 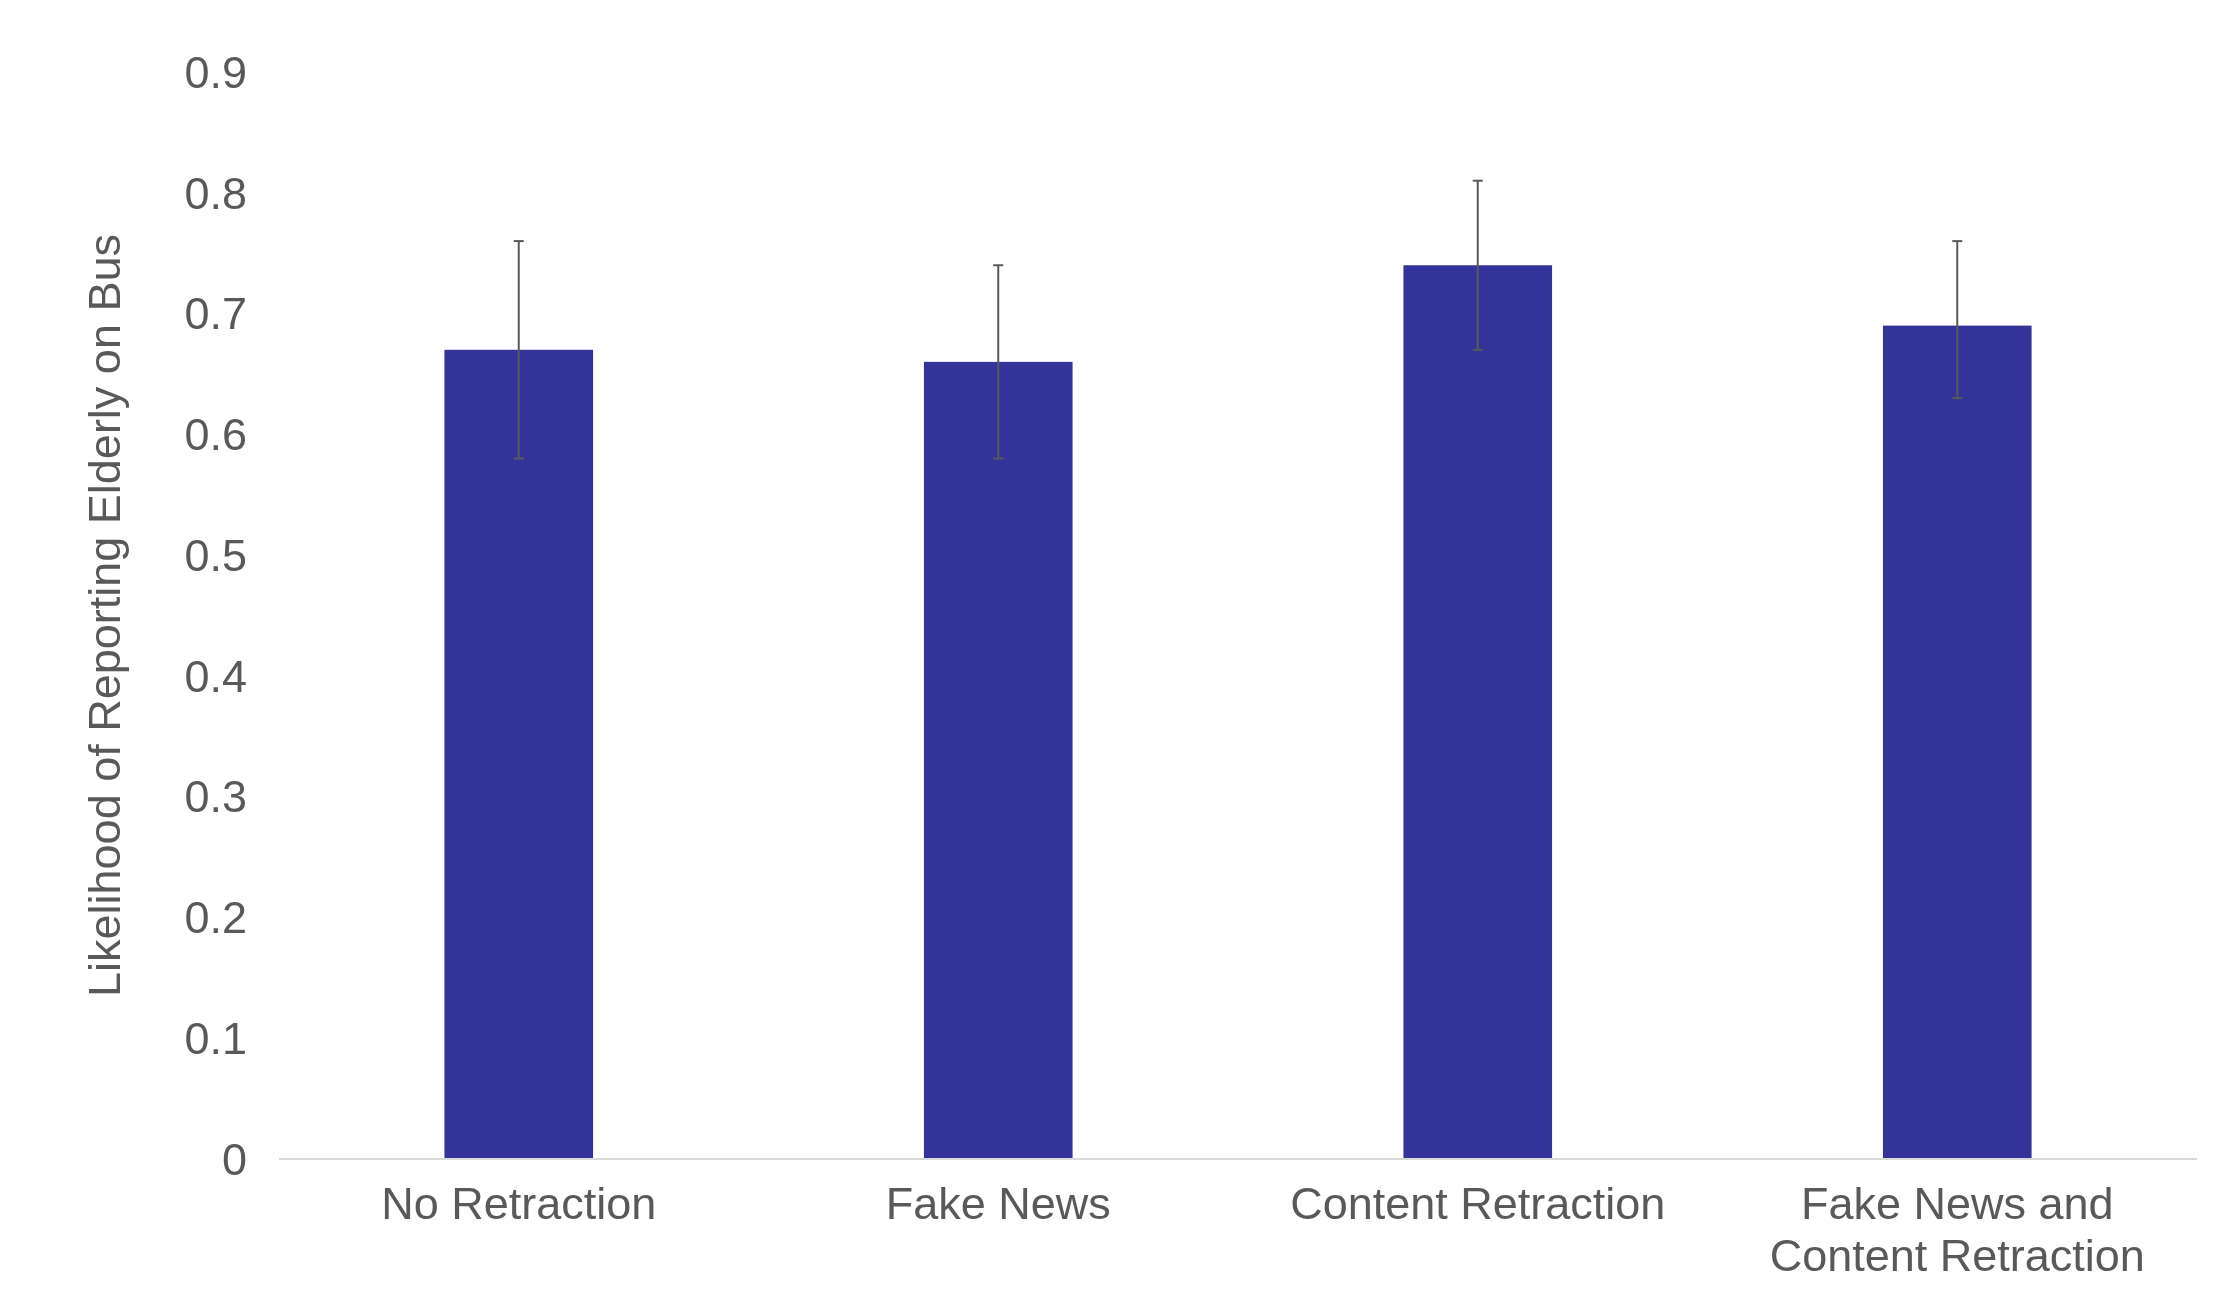 What do you see at coordinates (215, 72) in the screenshot?
I see `y-tick-label: 0.9` at bounding box center [215, 72].